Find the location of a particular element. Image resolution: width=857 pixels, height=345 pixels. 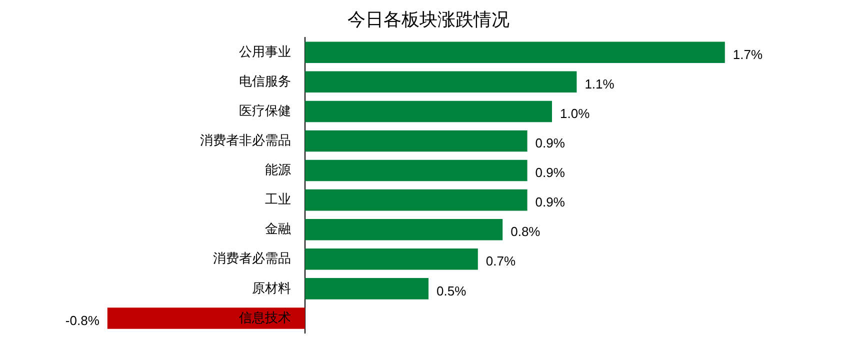

data-label: 1.1% is located at coordinates (599, 84).